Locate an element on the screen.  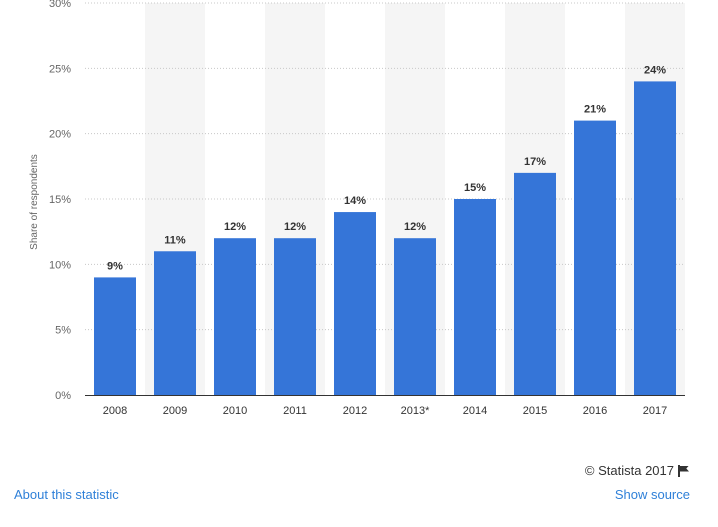
bar-2012 is located at coordinates (355, 303).